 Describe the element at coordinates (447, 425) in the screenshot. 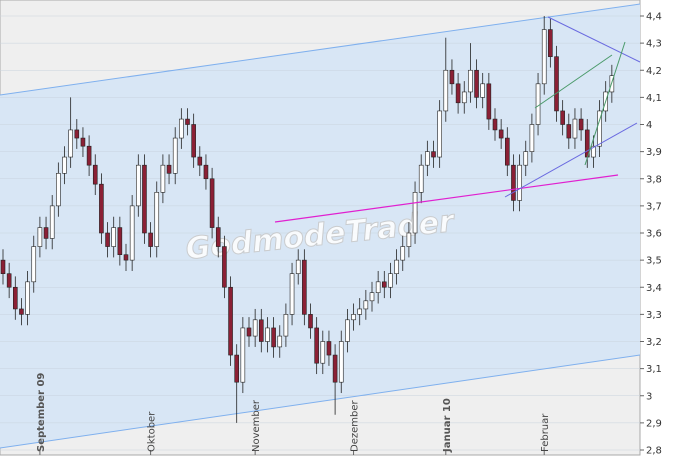

I see `x-tick-label: Januar 10` at that location.